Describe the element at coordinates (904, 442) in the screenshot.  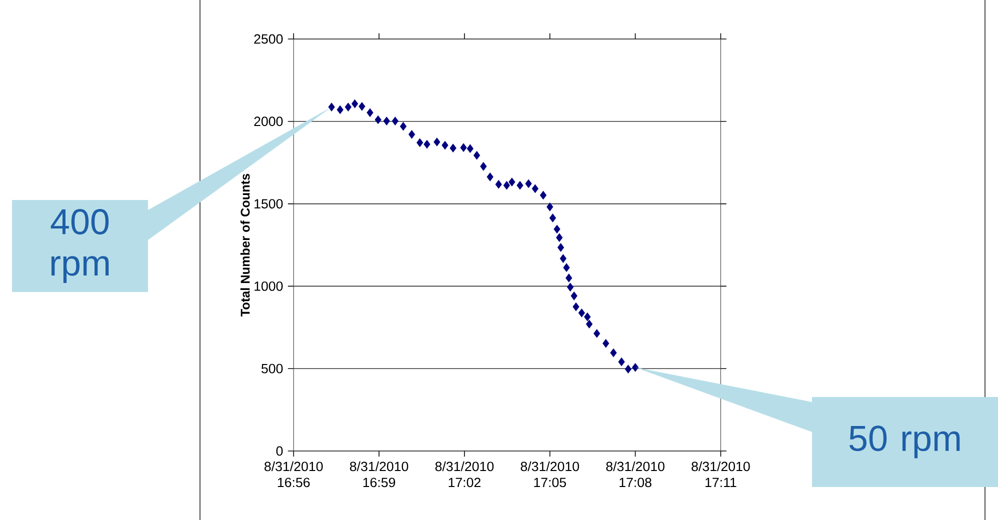
I see `text: 50 rpm` at that location.